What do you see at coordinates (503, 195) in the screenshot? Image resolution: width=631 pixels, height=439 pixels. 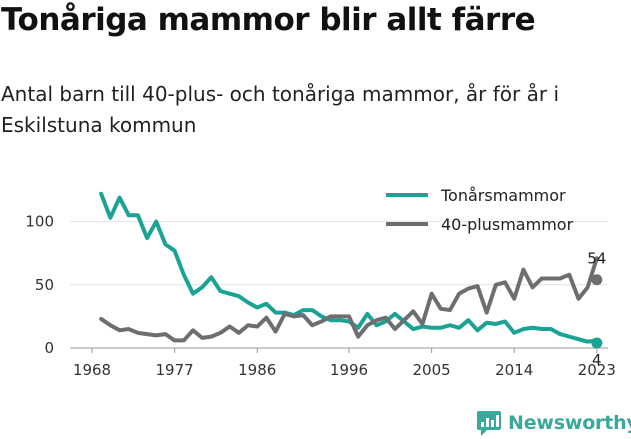 I see `legend-label-1: Tonårsmammor` at bounding box center [503, 195].